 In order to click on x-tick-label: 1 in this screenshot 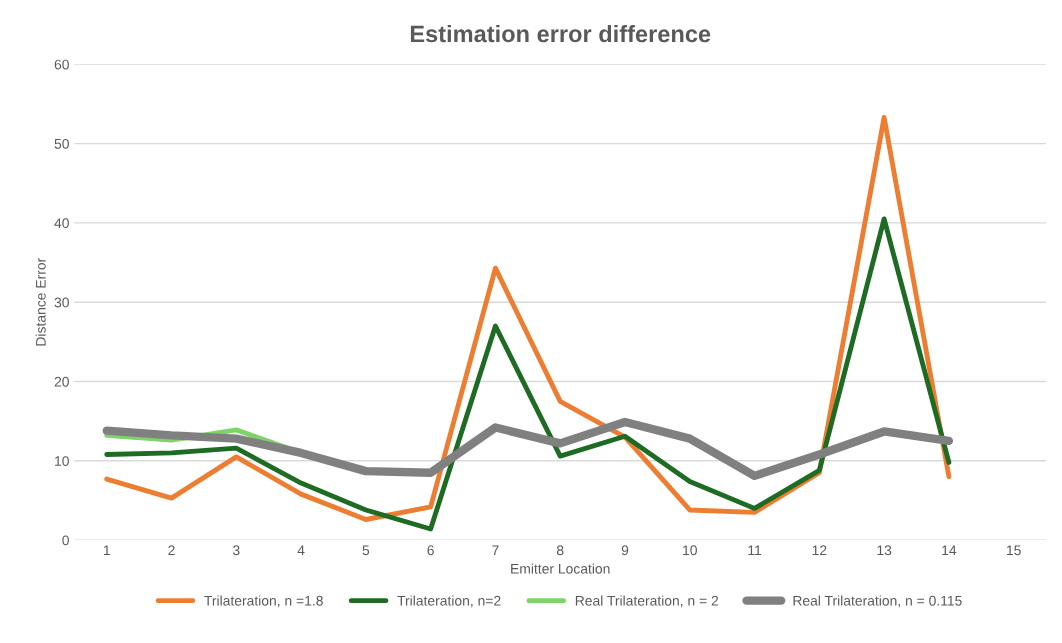, I will do `click(106, 550)`.